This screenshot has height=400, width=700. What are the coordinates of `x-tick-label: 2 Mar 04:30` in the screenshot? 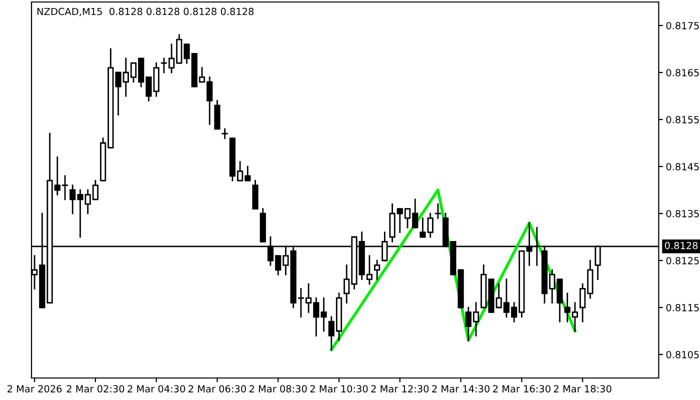 It's located at (157, 388).